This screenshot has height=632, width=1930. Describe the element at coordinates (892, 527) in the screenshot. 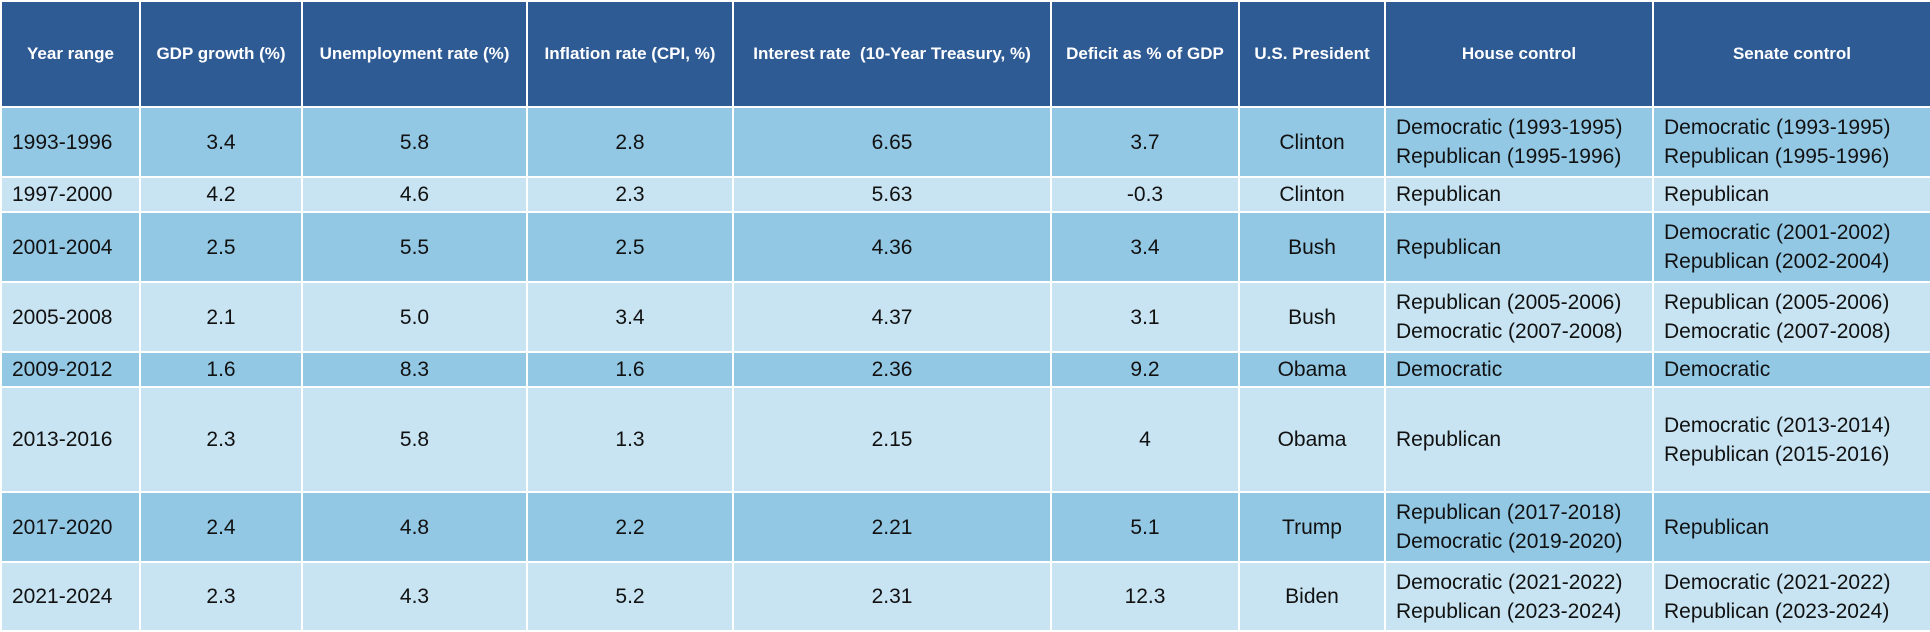

I see `cell-interest-rate: 2.21` at that location.